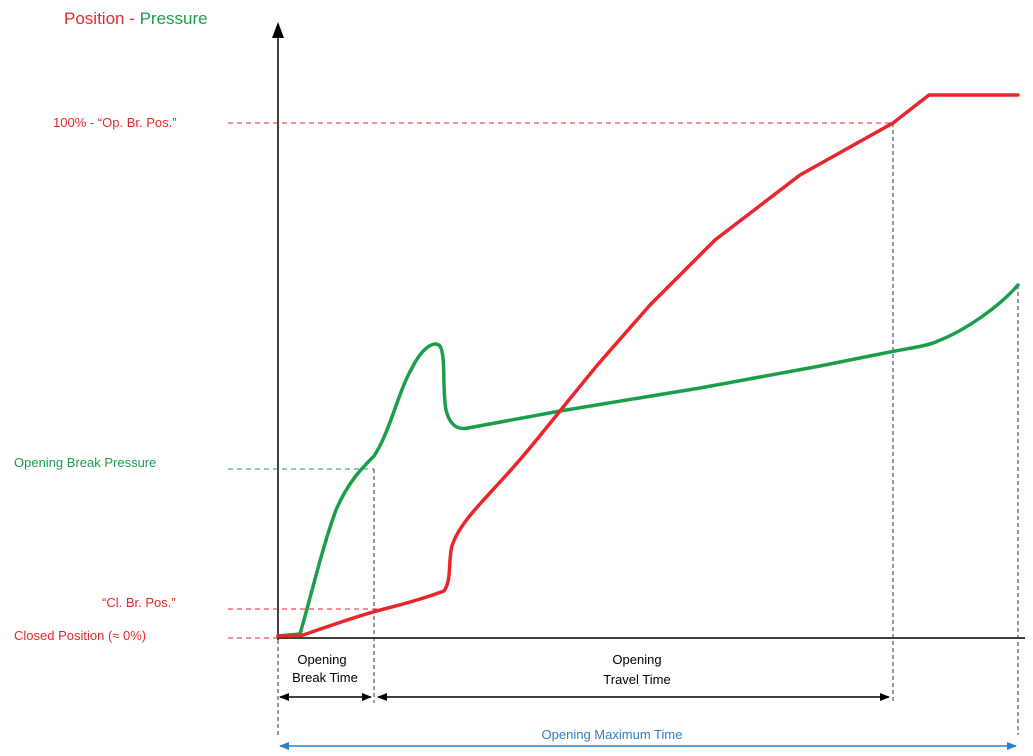 This screenshot has width=1033, height=756. Describe the element at coordinates (115, 122) in the screenshot. I see `label-open-break-pos: 100% - “Op. Br. Pos.”` at that location.